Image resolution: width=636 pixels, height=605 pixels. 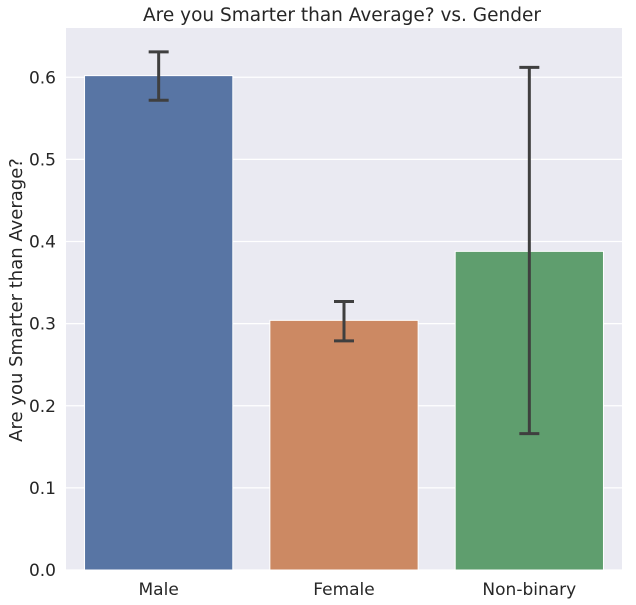 I want to click on y-axis-ticks: 0.0 0.1 0.2 0.3 0.4 0.5 0.6, so click(x=42, y=324).